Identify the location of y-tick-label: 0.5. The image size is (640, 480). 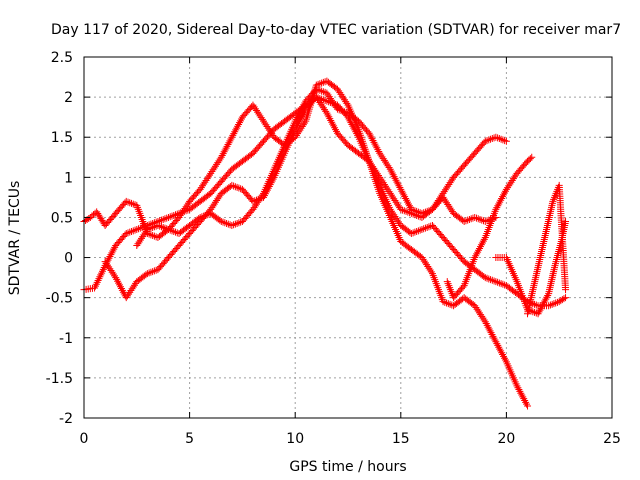
(62, 218).